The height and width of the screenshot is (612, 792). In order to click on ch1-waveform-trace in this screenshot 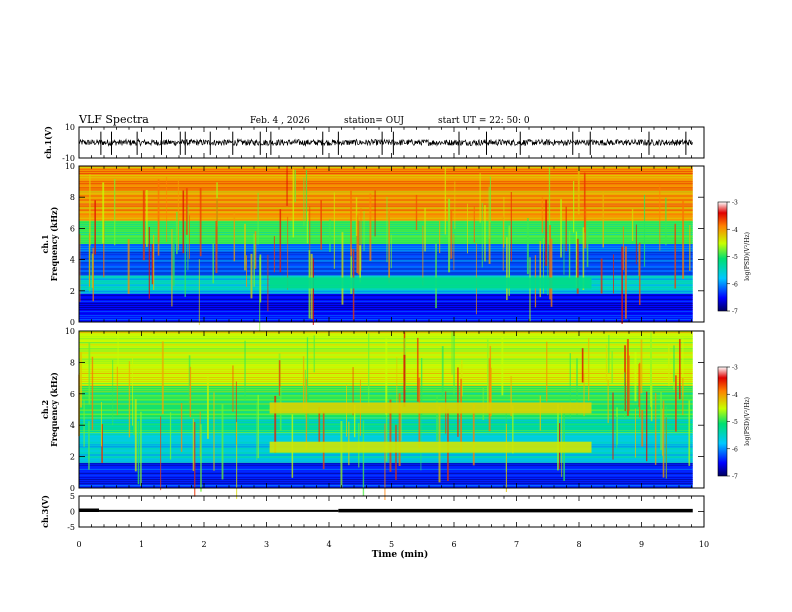, I will do `click(385, 142)`.